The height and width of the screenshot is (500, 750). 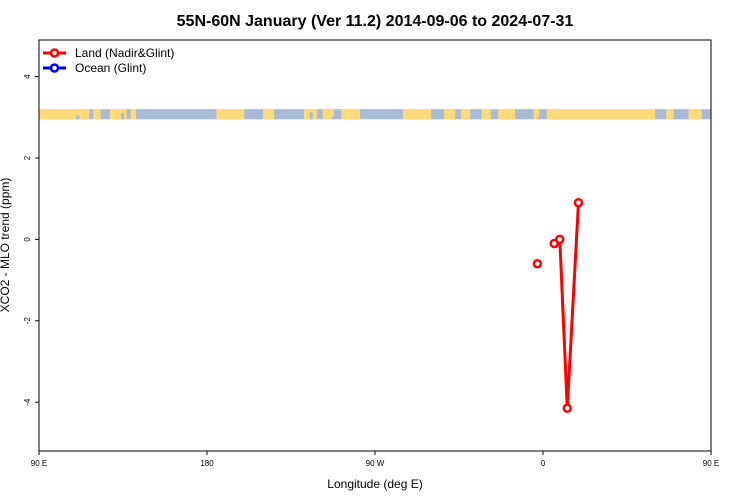 I want to click on legend-label: Ocean (Glint), so click(x=110, y=68).